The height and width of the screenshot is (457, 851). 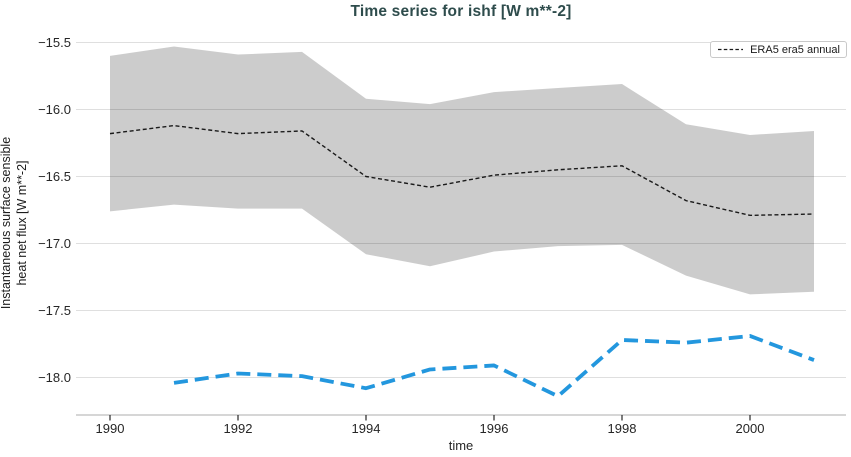 I want to click on x-tick-label: 1996, so click(x=494, y=428).